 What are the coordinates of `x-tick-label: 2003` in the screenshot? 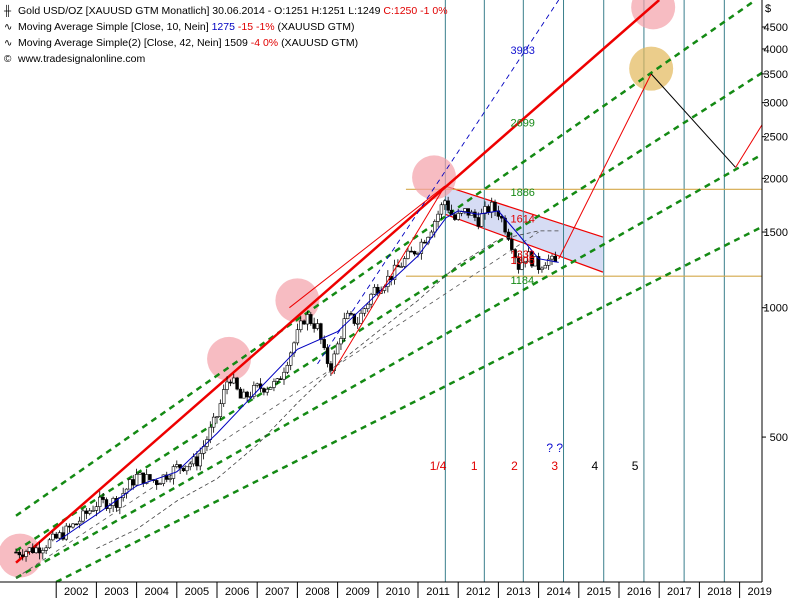 It's located at (116, 592).